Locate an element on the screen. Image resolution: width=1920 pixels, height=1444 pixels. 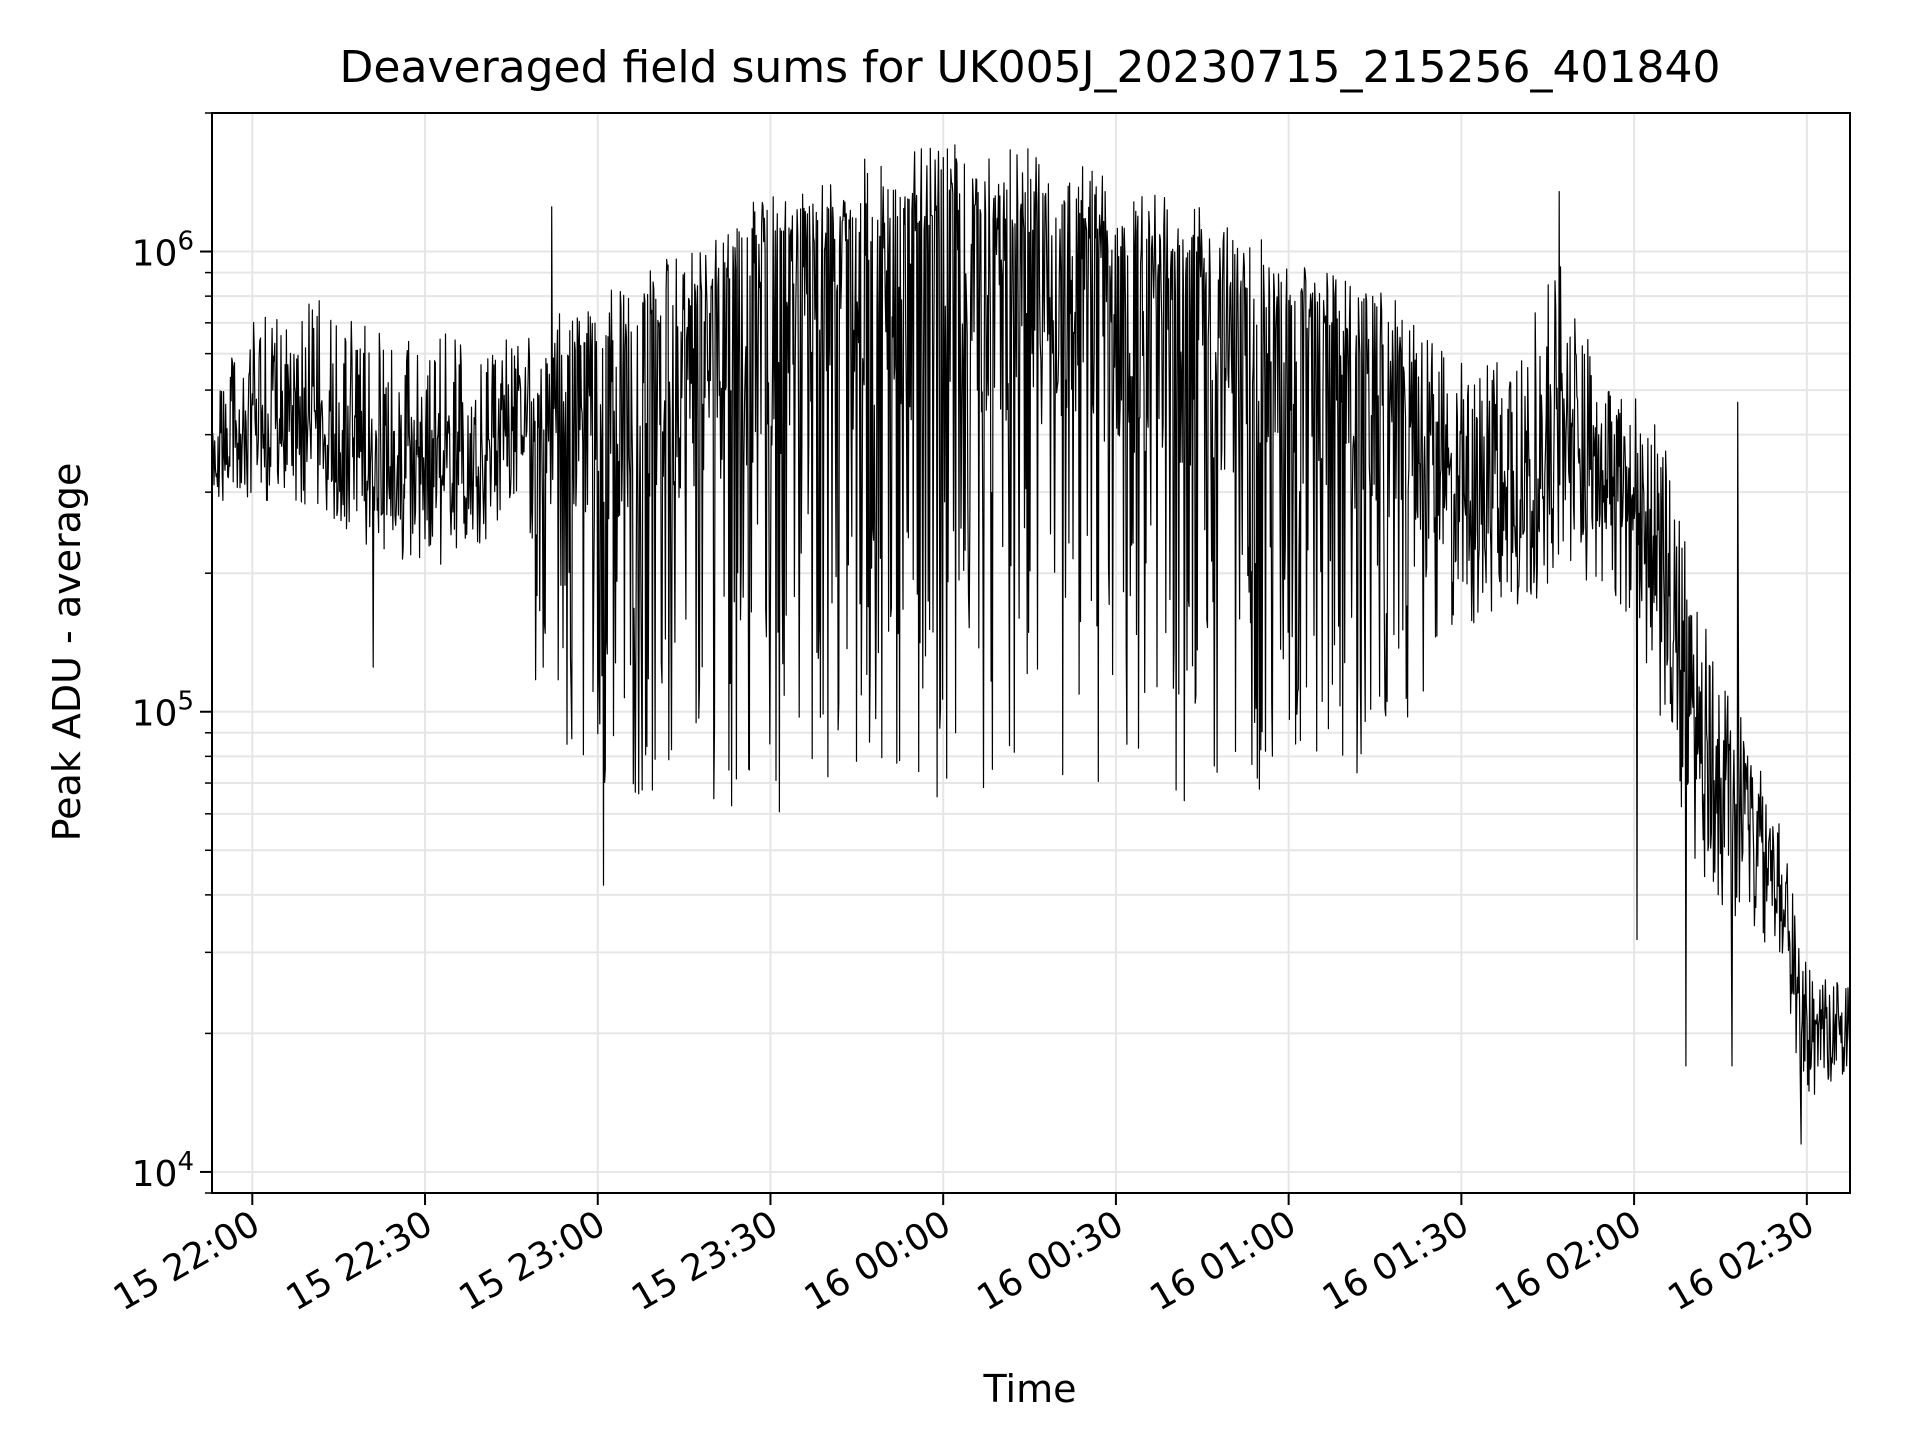
y-axis: 10⁴ 10⁵ 10⁶ is located at coordinates (172, 653).